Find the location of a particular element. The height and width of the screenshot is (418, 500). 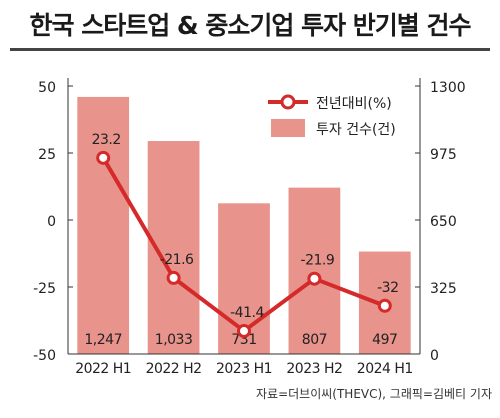

line-value-label: -21.6 is located at coordinates (177, 260).